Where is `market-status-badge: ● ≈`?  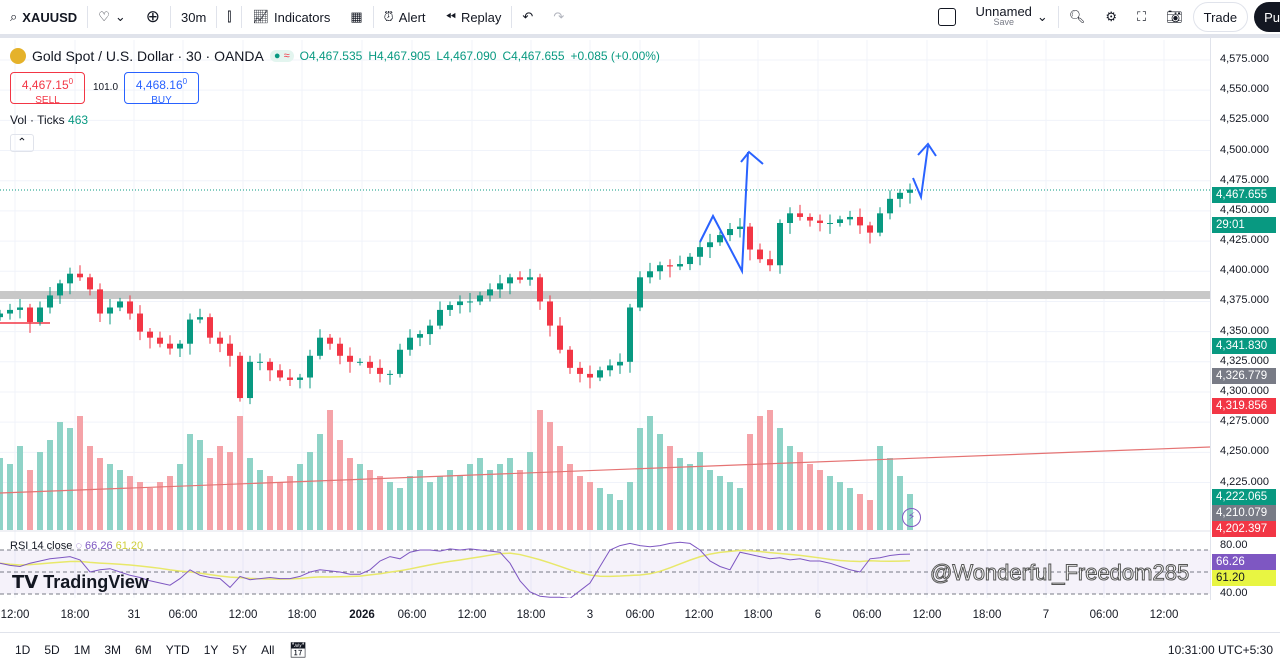 market-status-badge: ● ≈ is located at coordinates (281, 56).